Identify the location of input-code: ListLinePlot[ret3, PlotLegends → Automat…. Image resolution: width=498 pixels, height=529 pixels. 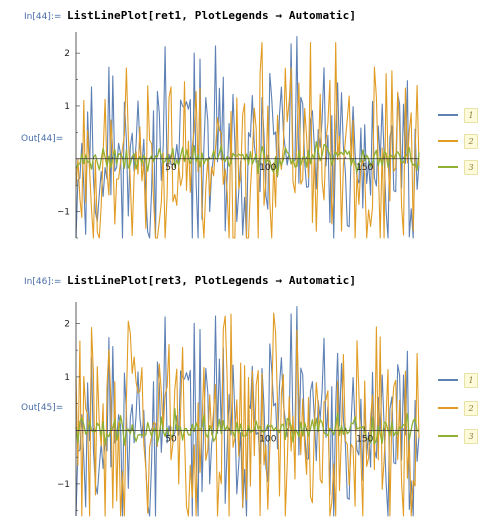
(212, 280).